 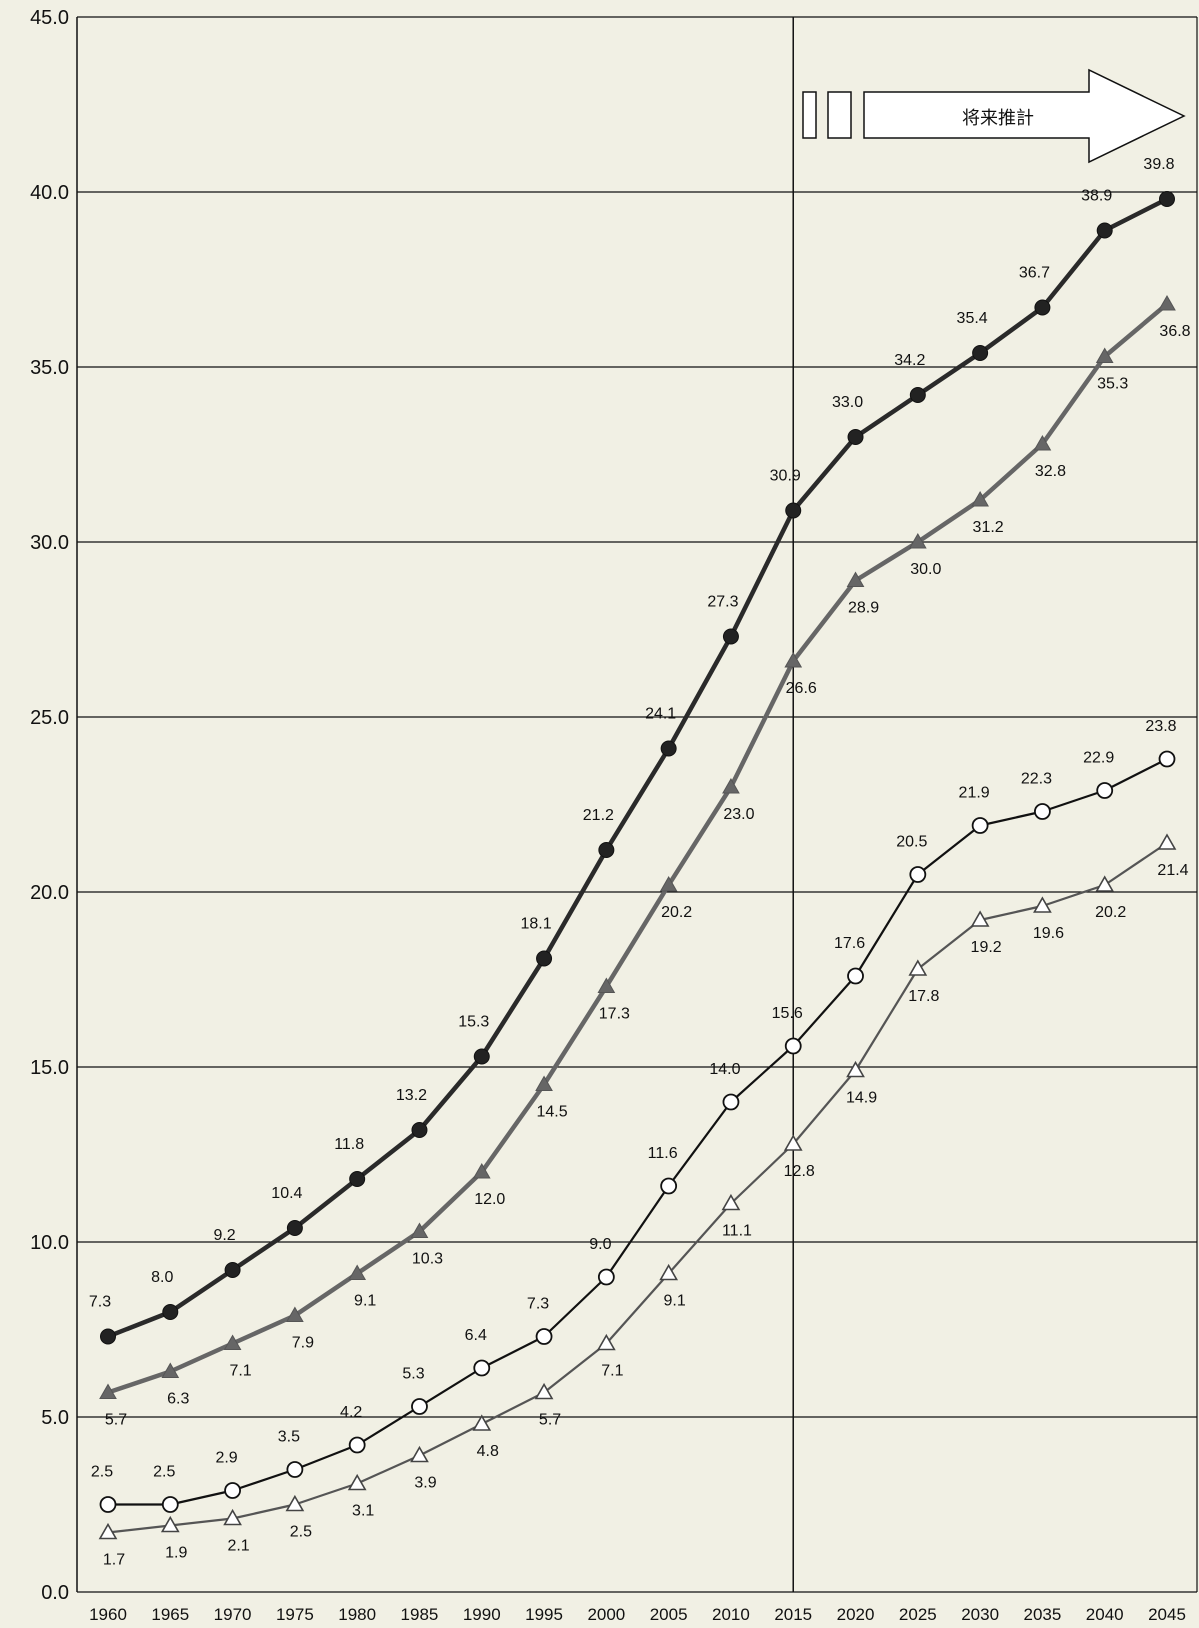 What do you see at coordinates (856, 1614) in the screenshot?
I see `x-tick-label: 2020` at bounding box center [856, 1614].